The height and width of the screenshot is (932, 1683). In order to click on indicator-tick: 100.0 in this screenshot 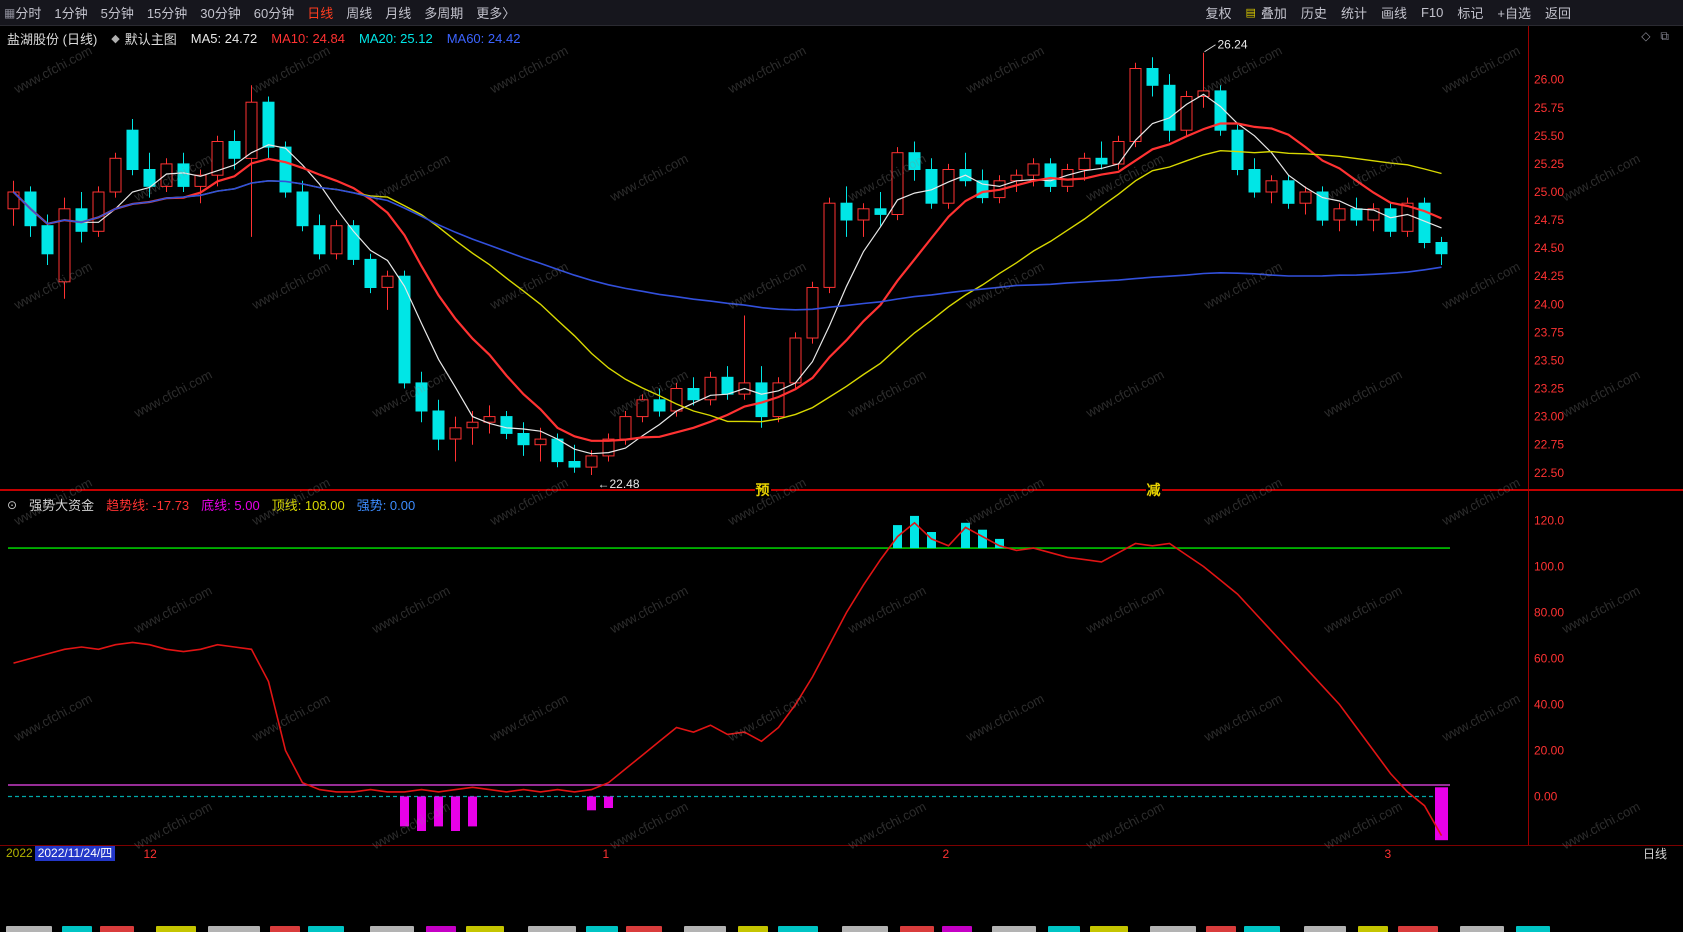, I will do `click(1549, 567)`.